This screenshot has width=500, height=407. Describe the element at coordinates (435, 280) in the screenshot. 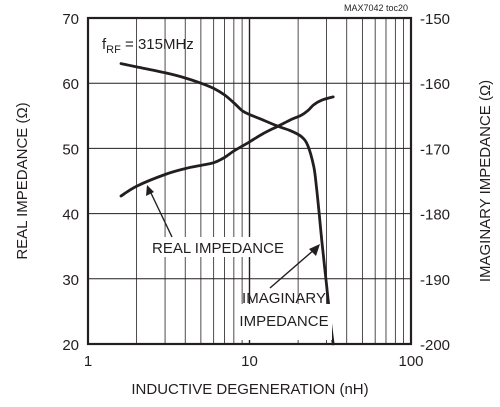

I see `y-right-tick-label: -190` at that location.